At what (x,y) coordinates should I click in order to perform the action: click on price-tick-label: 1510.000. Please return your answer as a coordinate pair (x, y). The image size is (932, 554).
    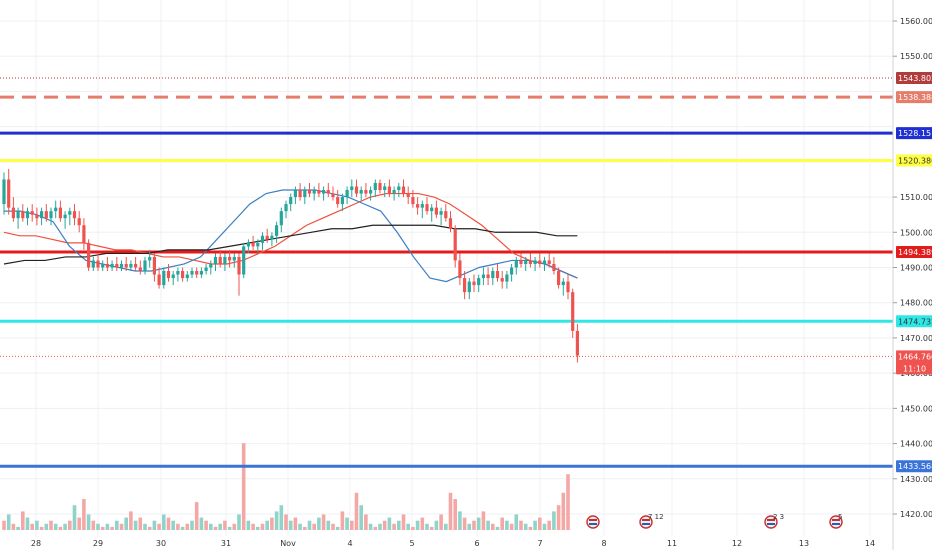
    Looking at the image, I should click on (916, 197).